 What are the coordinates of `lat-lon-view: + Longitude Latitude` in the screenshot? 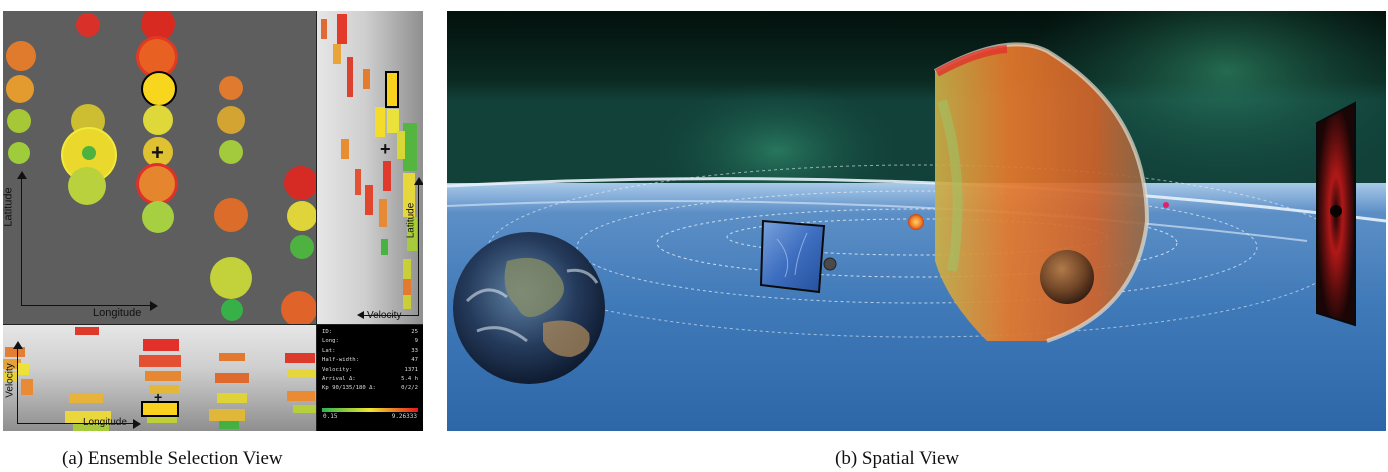 It's located at (159, 167).